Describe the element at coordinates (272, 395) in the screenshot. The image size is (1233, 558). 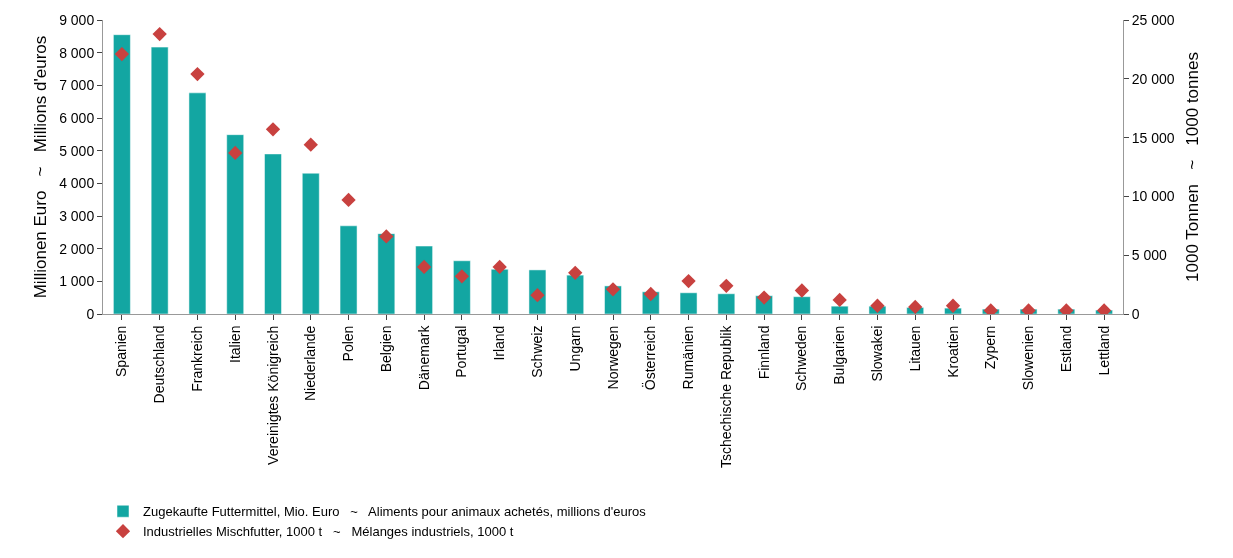
I see `x-tick-label: Vereinigtes Königreich` at that location.